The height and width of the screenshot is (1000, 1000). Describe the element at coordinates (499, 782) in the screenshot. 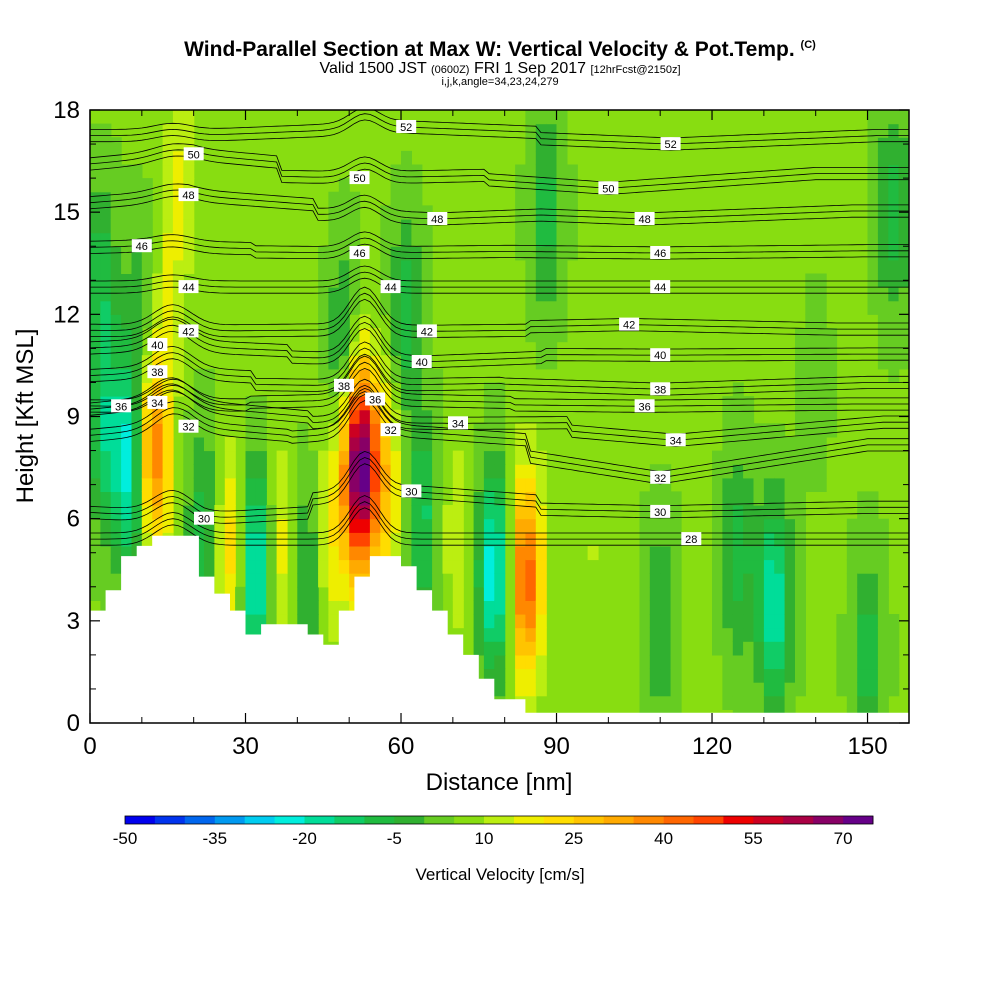

I see `x-axis-label: Distance [nm]` at that location.